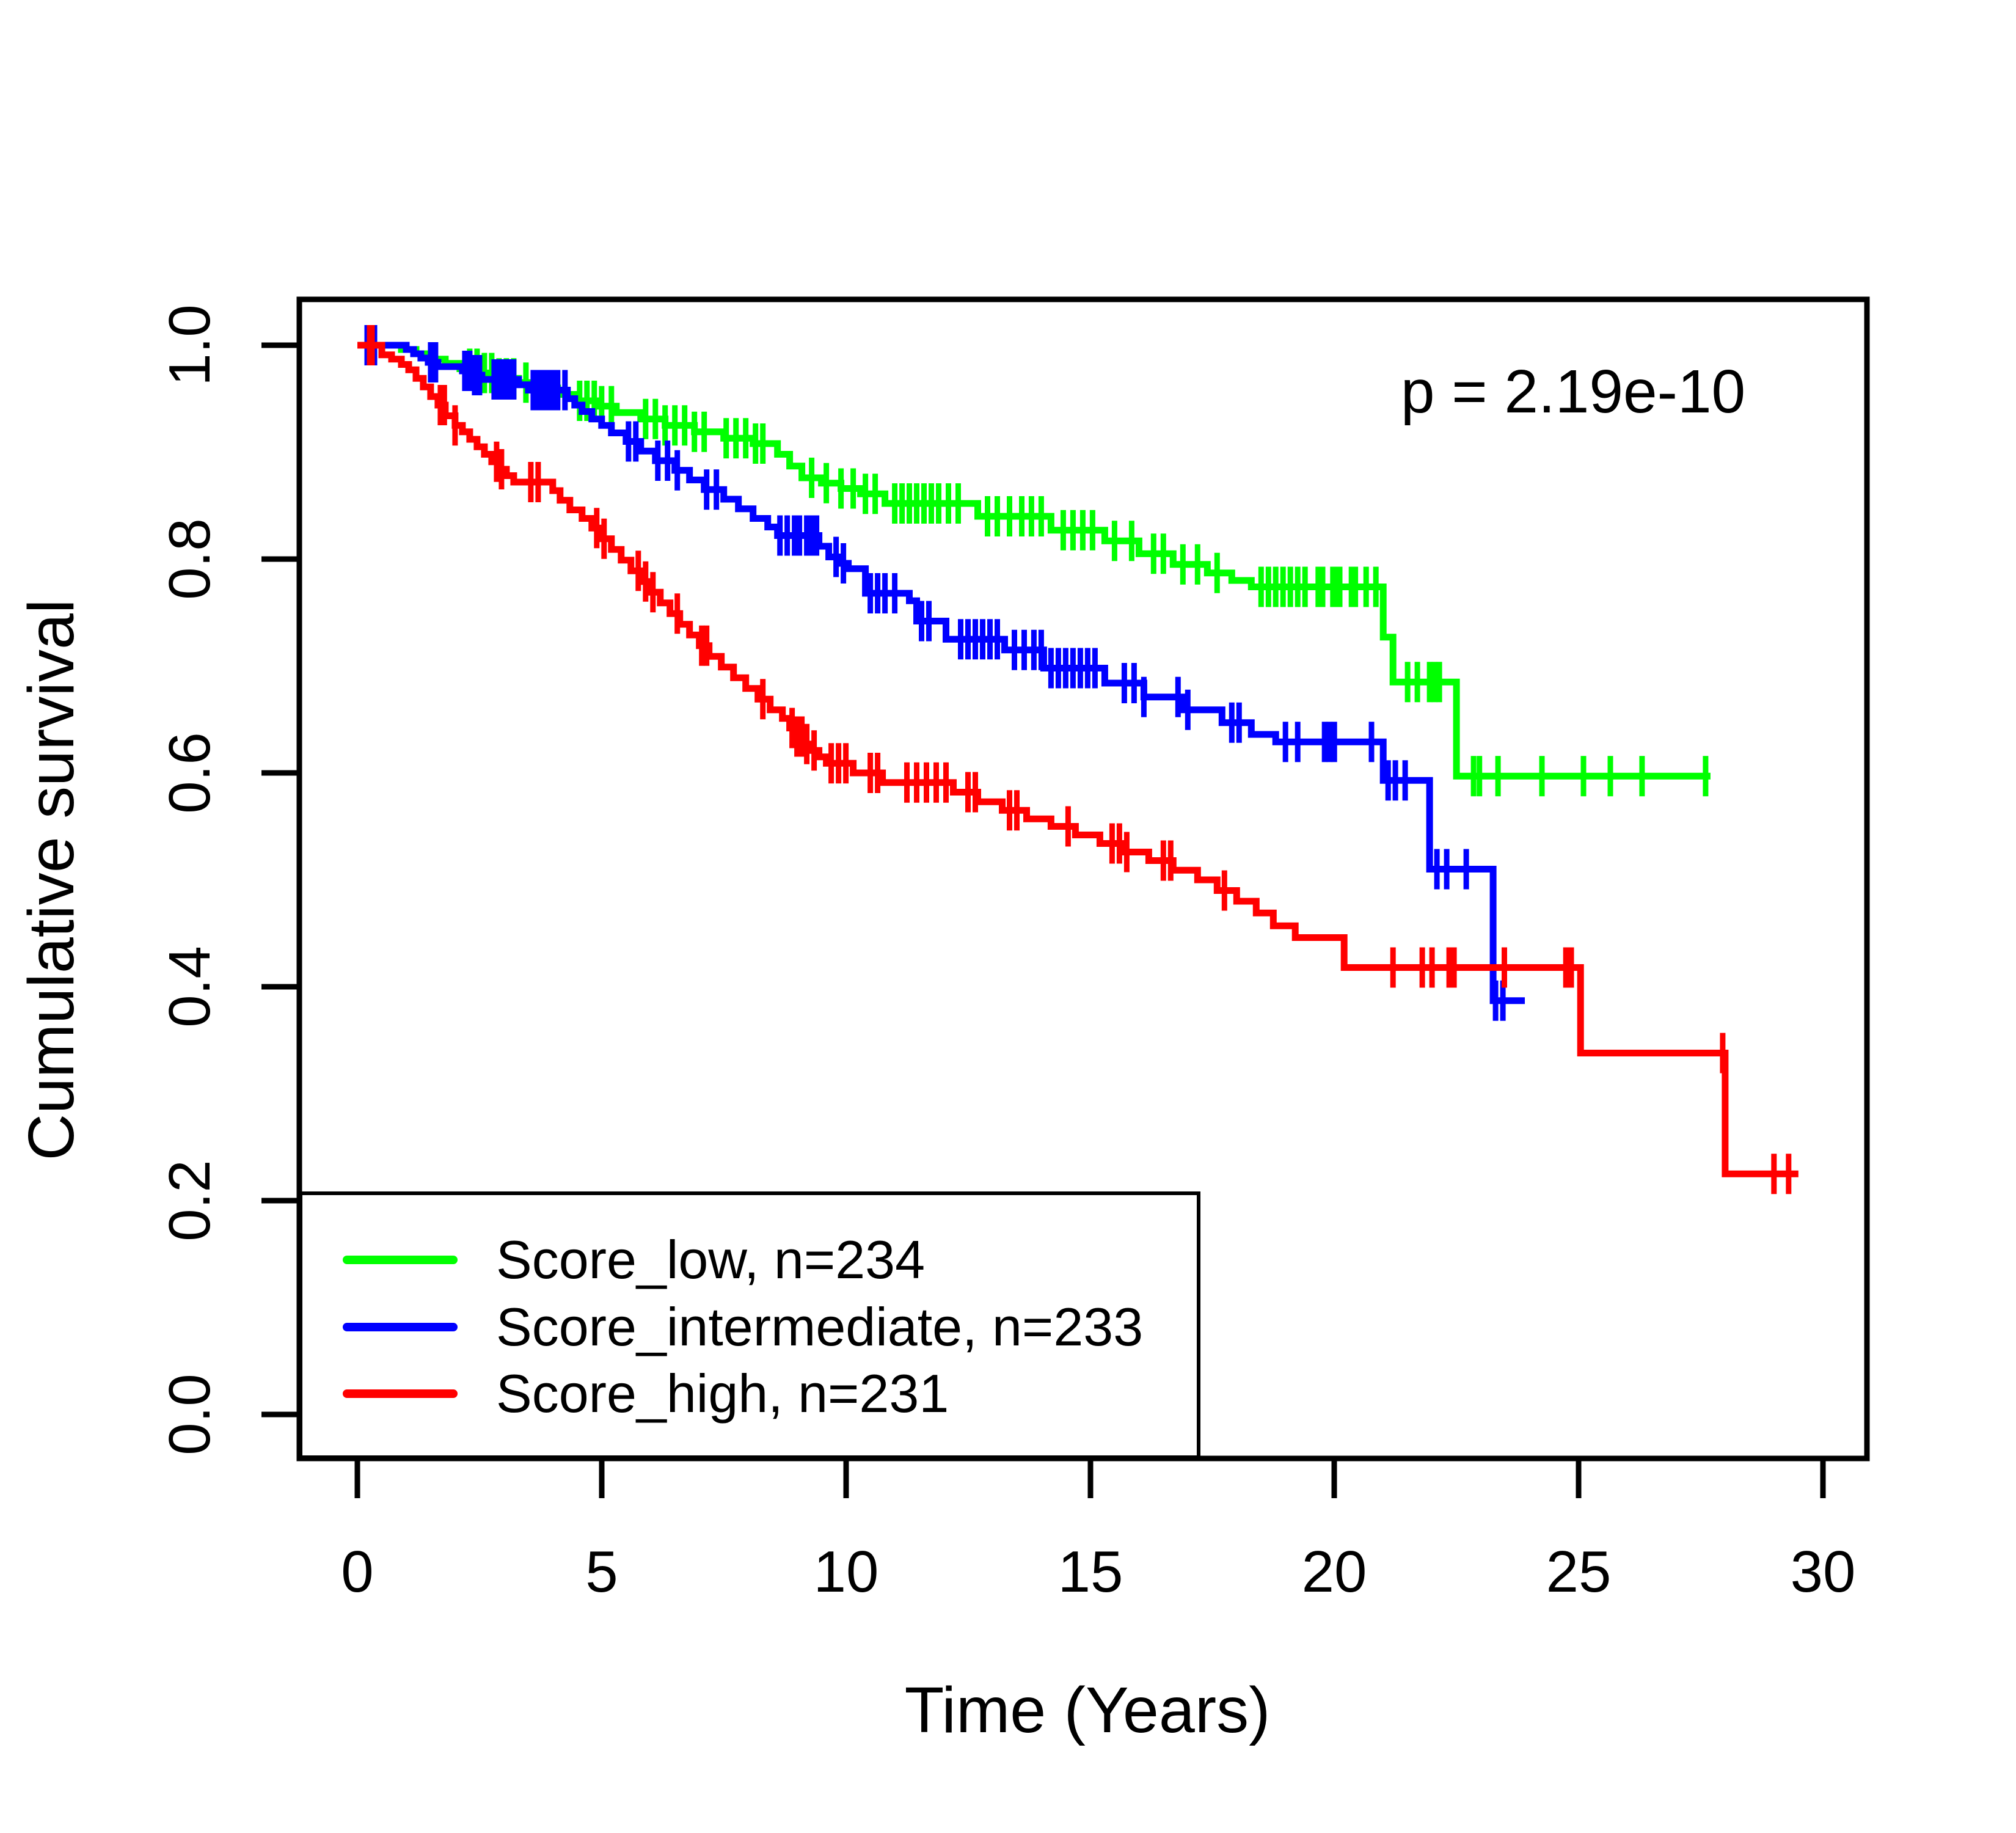 This screenshot has height=1833, width=2016. I want to click on legend-label-score-high: Score_high, n=231, so click(722, 1393).